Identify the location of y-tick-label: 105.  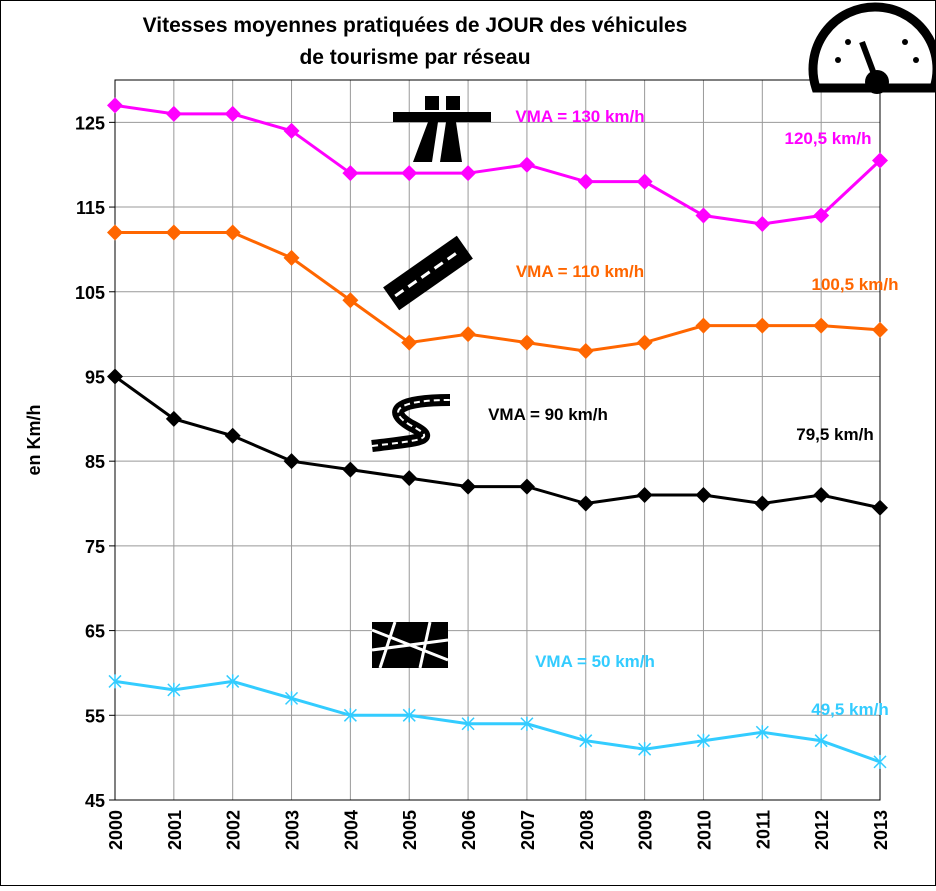
(90, 293).